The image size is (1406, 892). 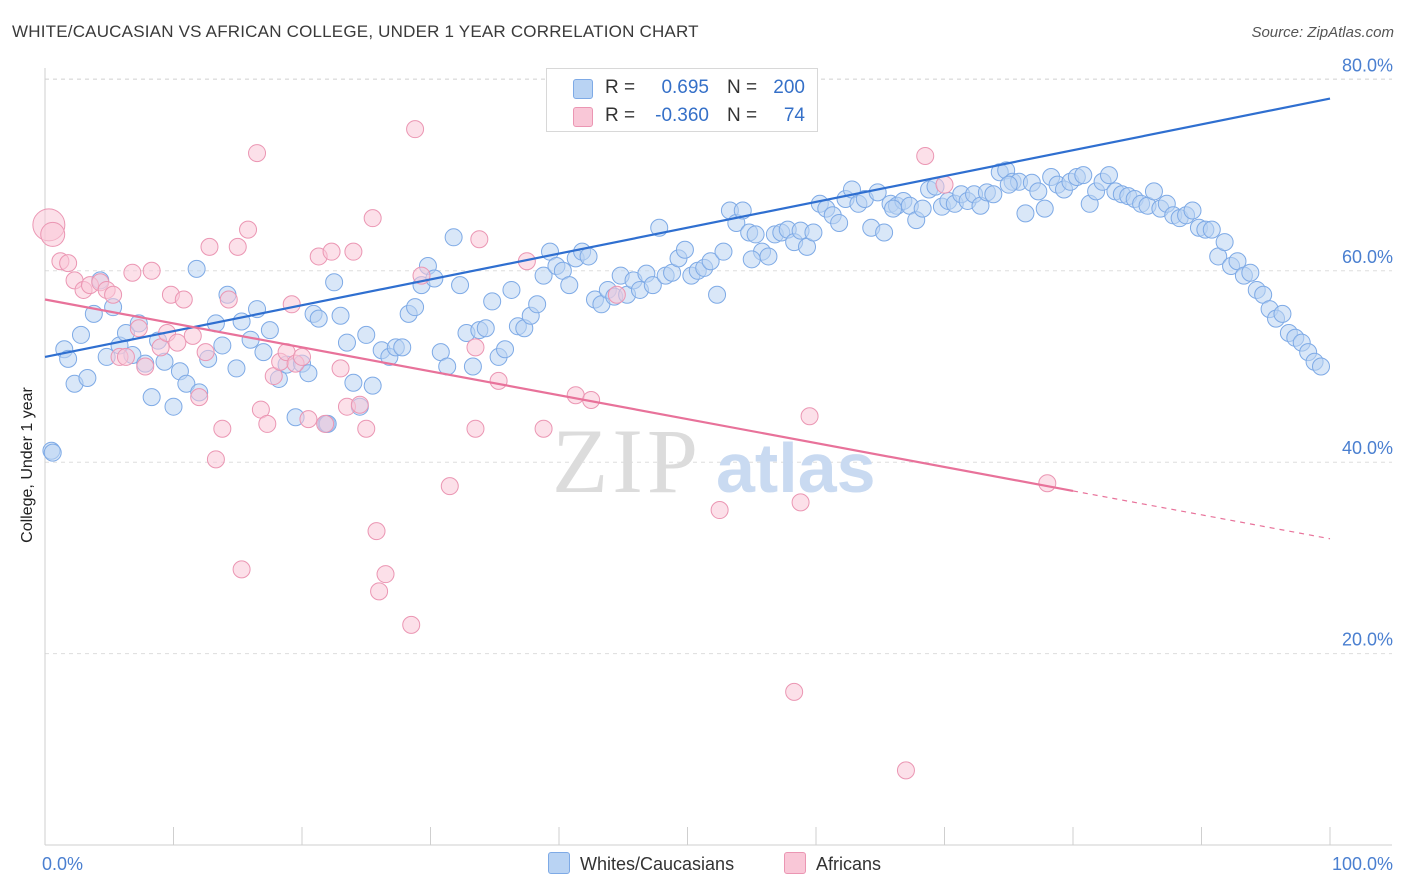 What do you see at coordinates (559, 863) in the screenshot?
I see `bottom-legend-swatch-whites` at bounding box center [559, 863].